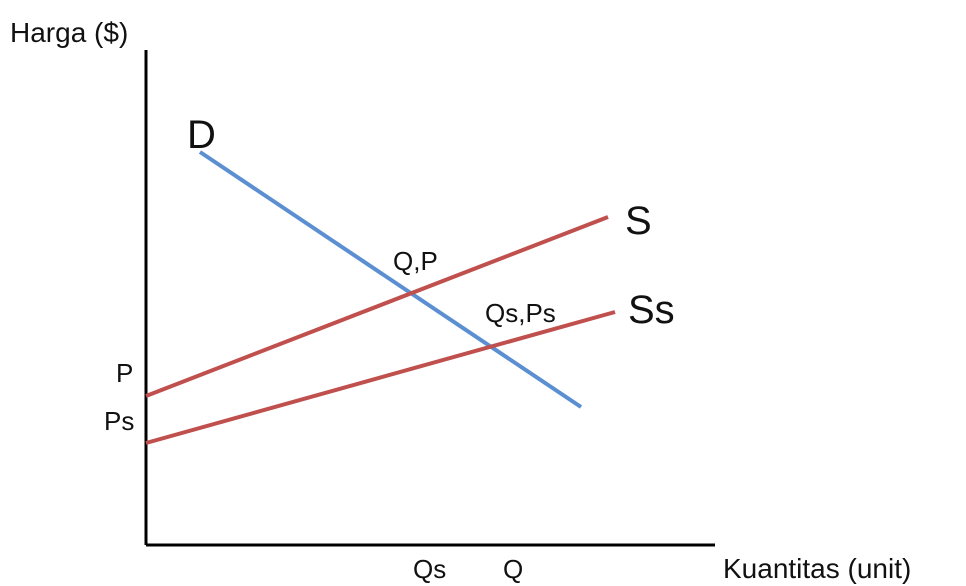  What do you see at coordinates (124, 373) in the screenshot?
I see `y-tick-label: P` at bounding box center [124, 373].